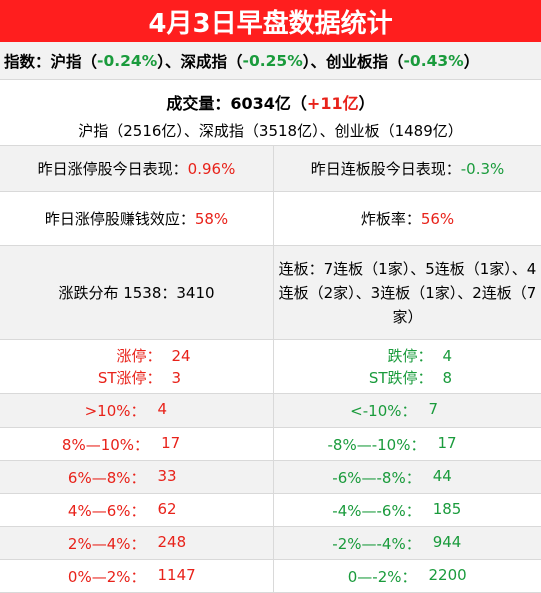  What do you see at coordinates (137, 292) in the screenshot?
I see `distribution-label: 涨跌分布 1538：3410` at bounding box center [137, 292].